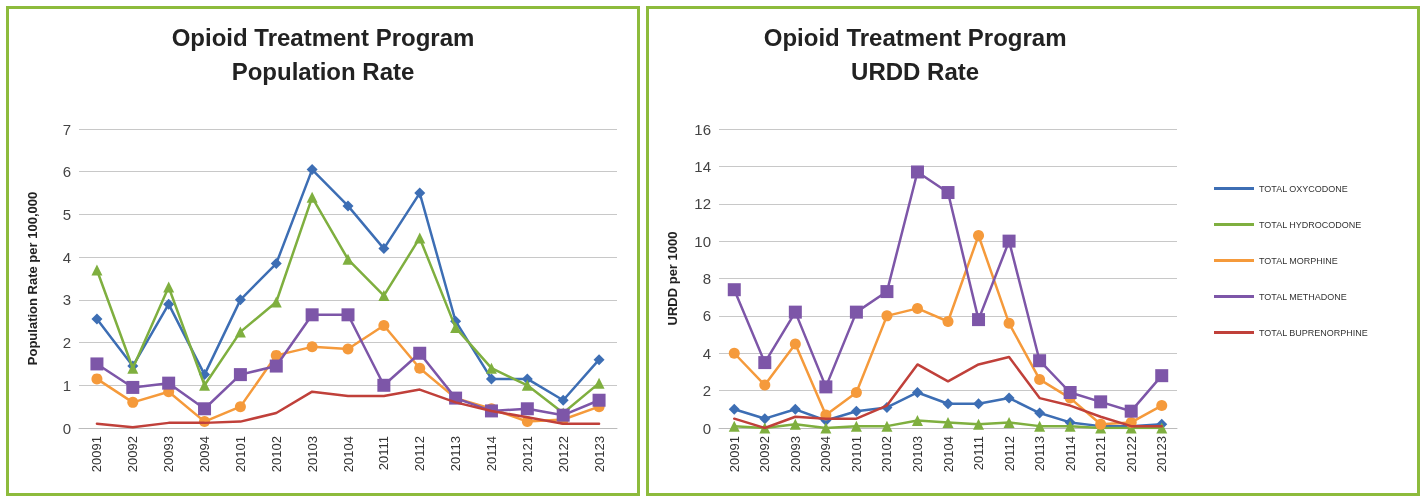 The image size is (1426, 502). Describe the element at coordinates (348, 454) in the screenshot. I see `x-tick-label: 20104` at that location.